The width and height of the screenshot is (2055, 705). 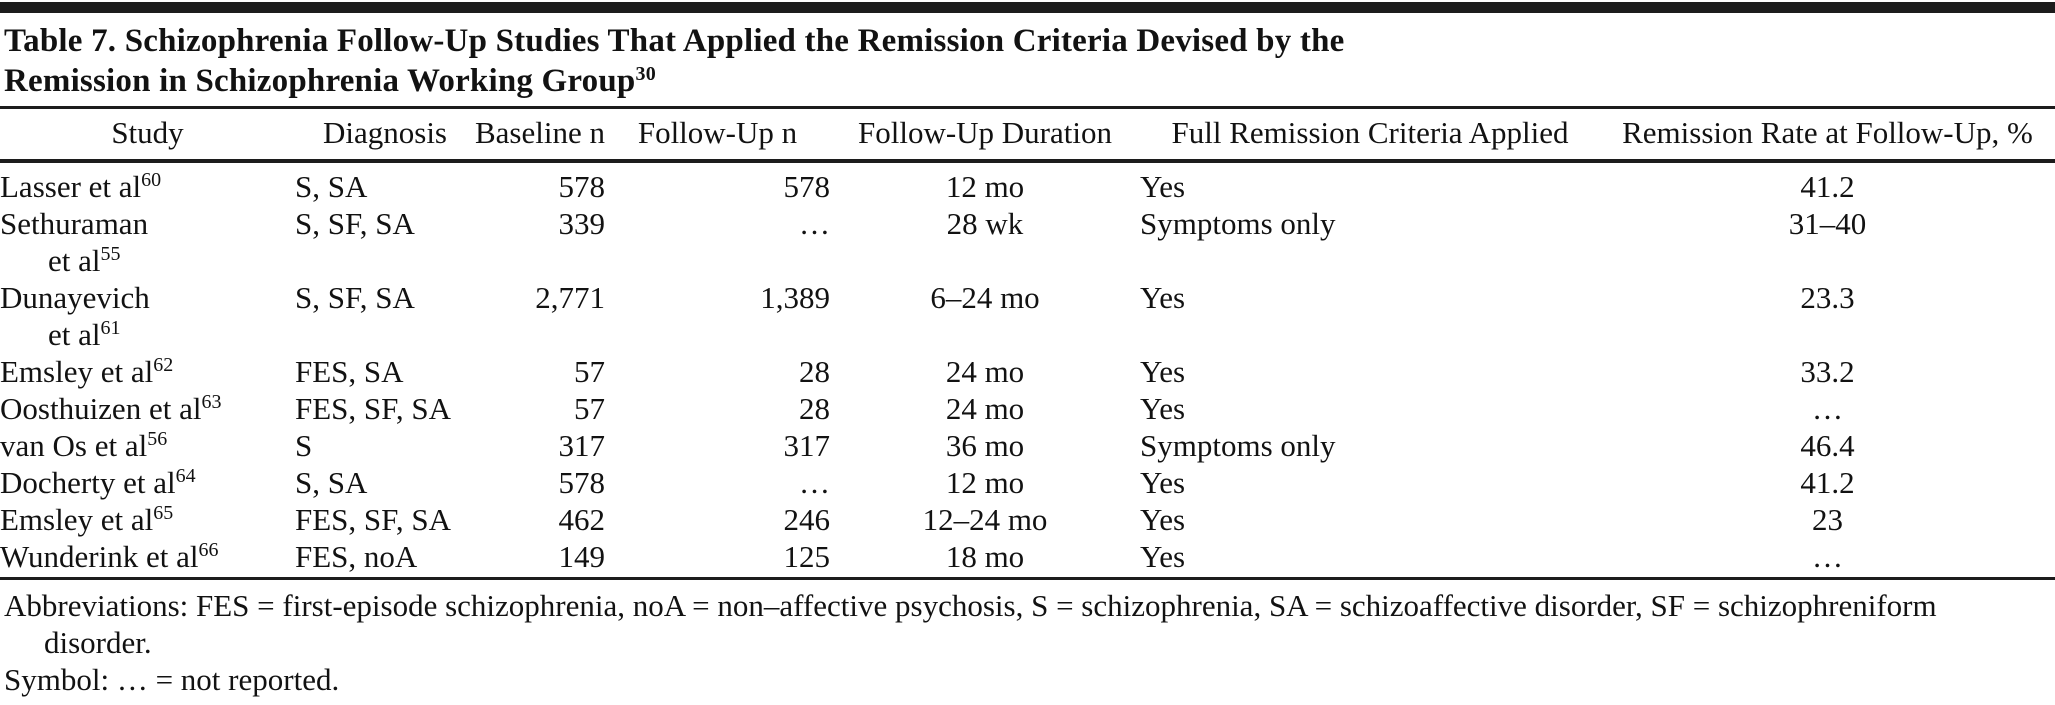 What do you see at coordinates (74, 445) in the screenshot?
I see `study-name: van Os et al` at bounding box center [74, 445].